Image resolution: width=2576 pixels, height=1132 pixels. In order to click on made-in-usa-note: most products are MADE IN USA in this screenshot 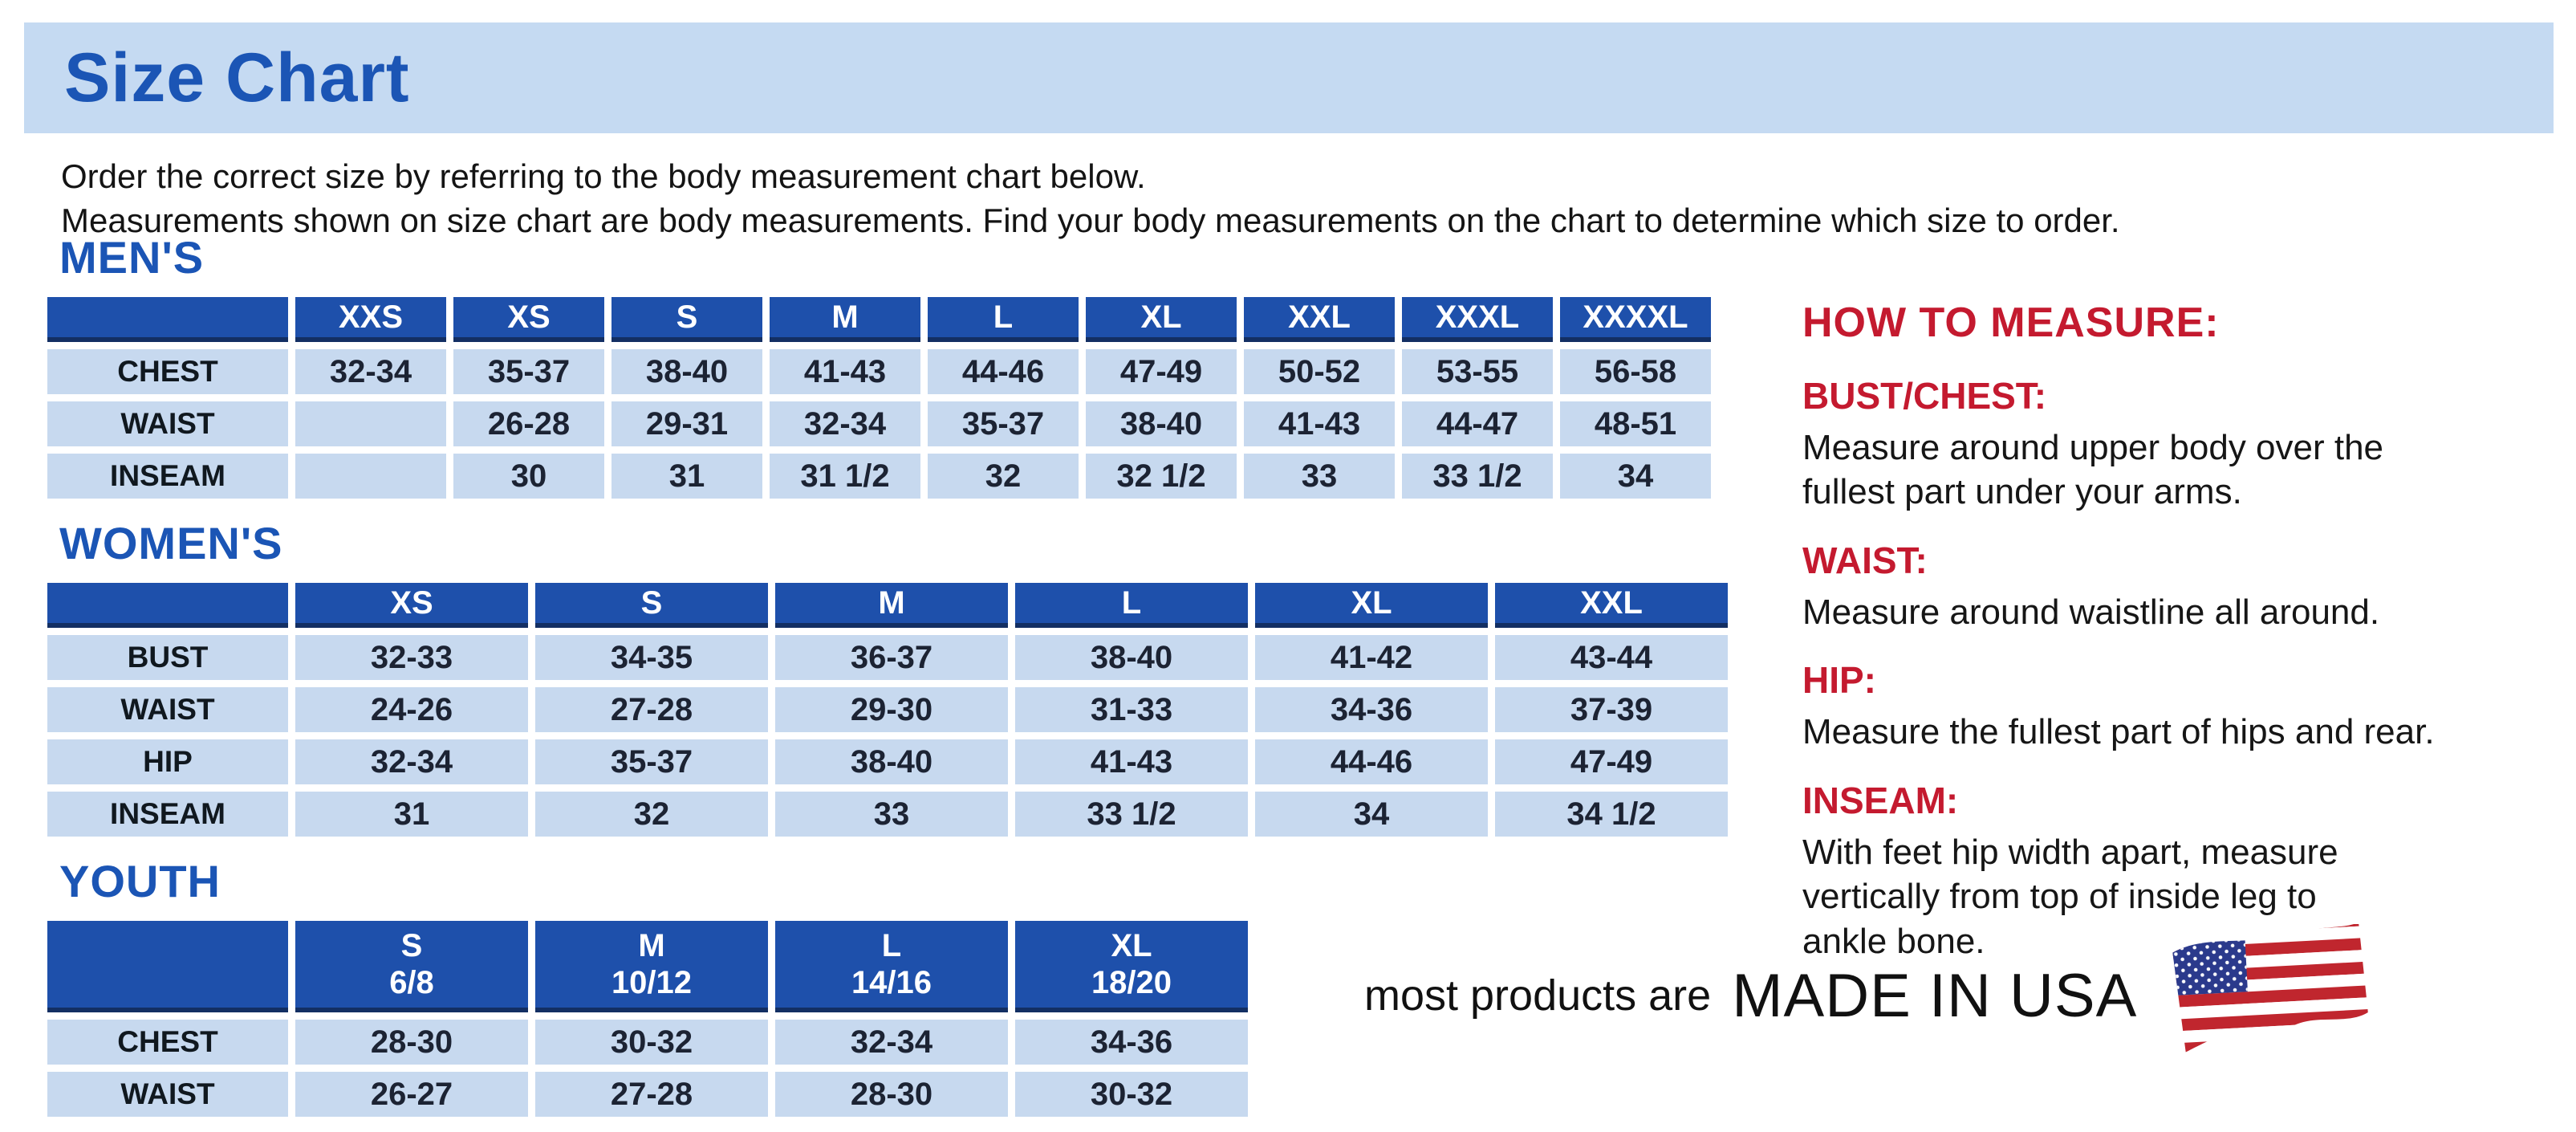, I will do `click(1868, 995)`.